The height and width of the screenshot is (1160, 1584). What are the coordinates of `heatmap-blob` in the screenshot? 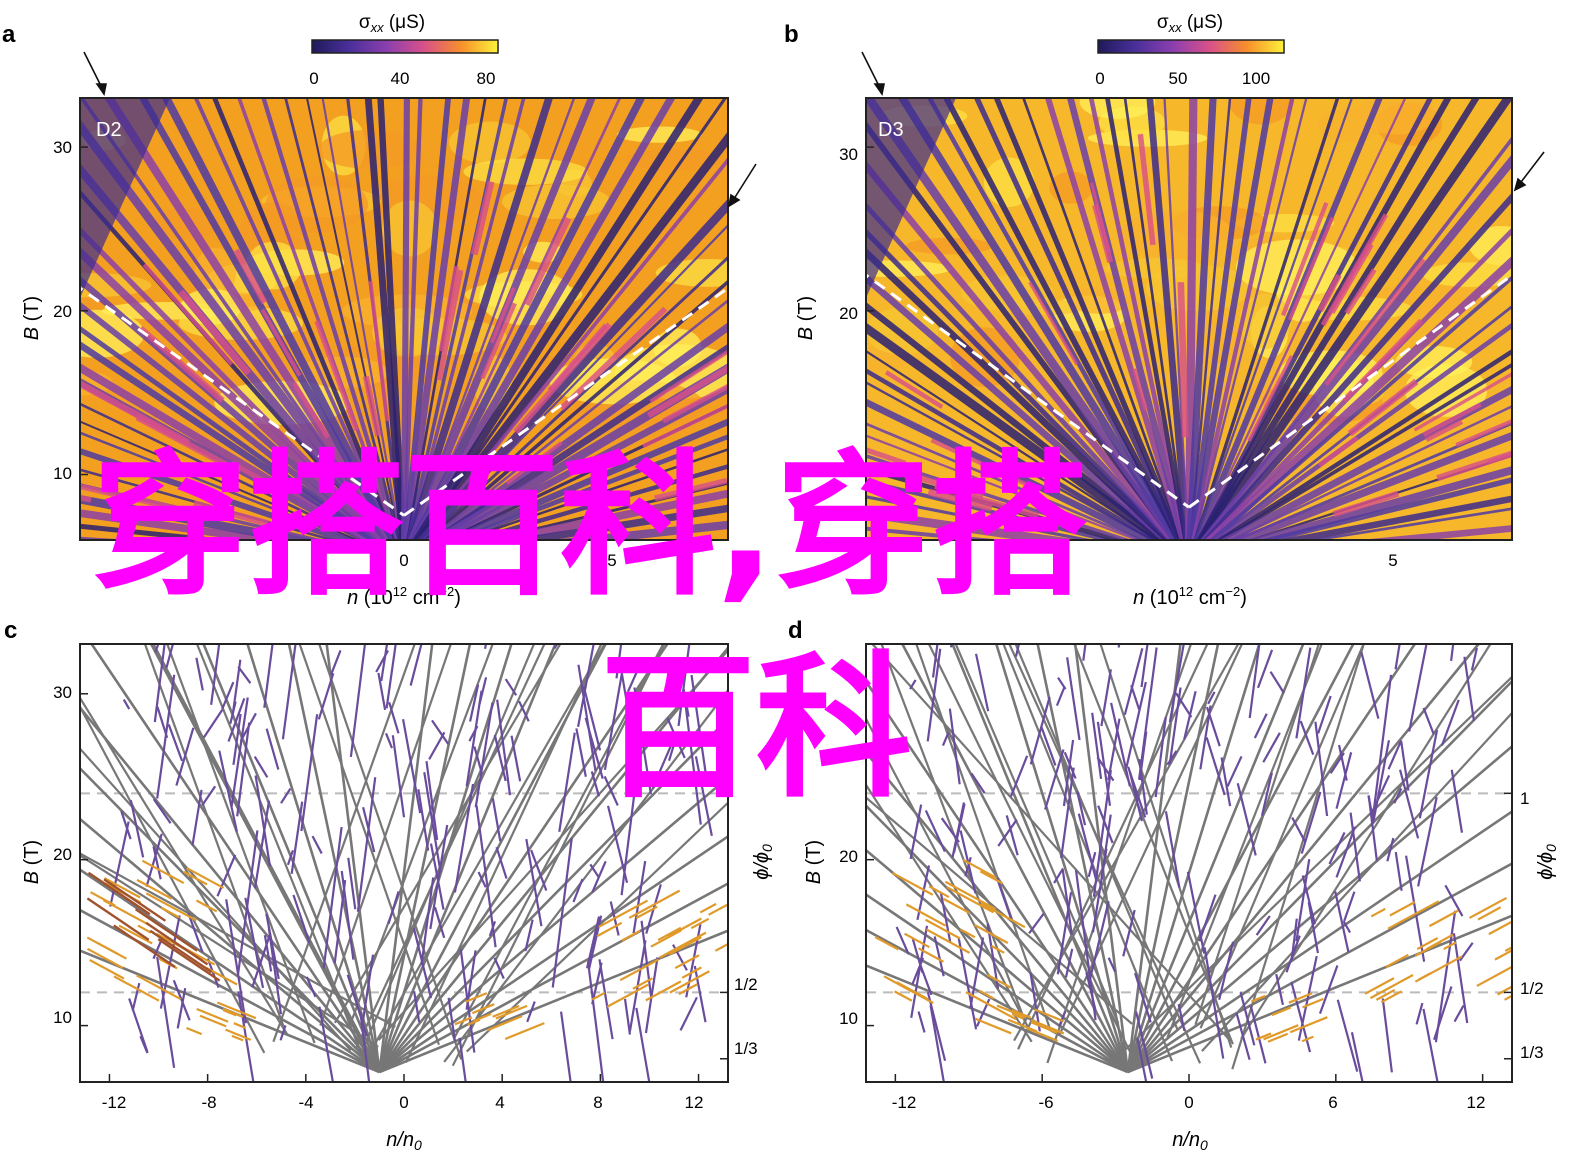 It's located at (675, 159).